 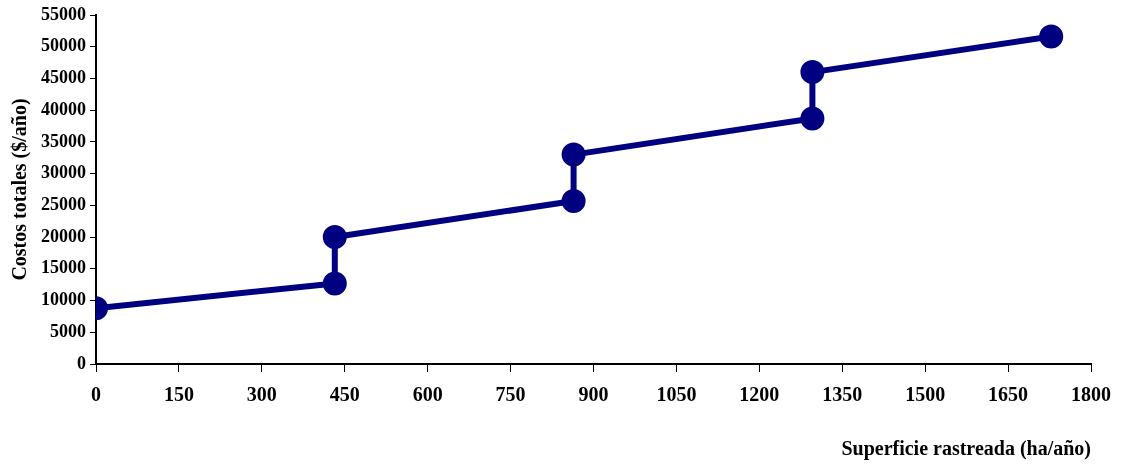 What do you see at coordinates (63, 204) in the screenshot?
I see `y-tick-label: 25000` at bounding box center [63, 204].